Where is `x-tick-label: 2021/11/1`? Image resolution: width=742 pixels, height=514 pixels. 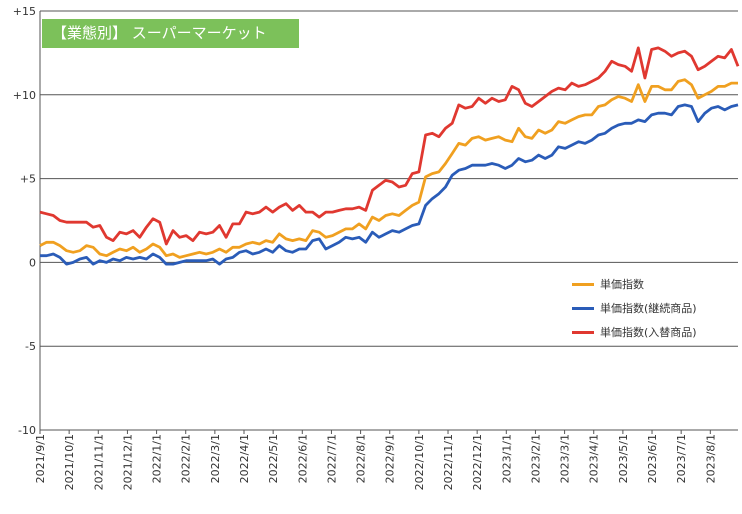 x-tick-label: 2021/11/1 is located at coordinates (98, 462).